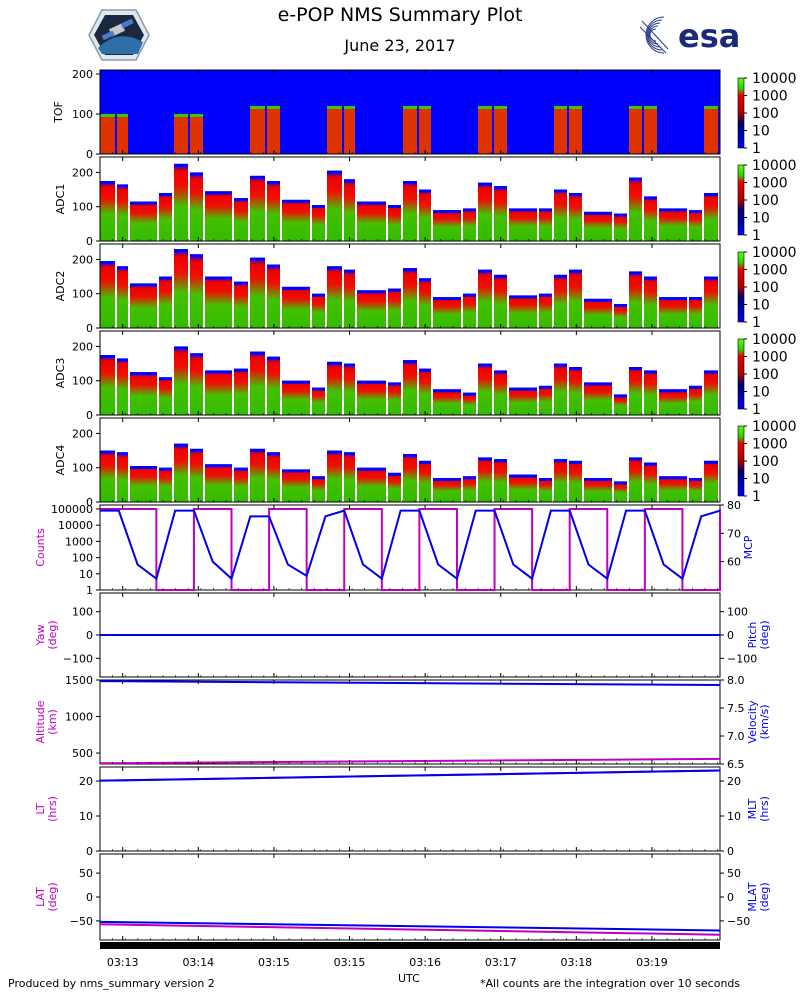  Describe the element at coordinates (82, 753) in the screenshot. I see `panel-altitude-velocity-ytick-label: 500` at that location.